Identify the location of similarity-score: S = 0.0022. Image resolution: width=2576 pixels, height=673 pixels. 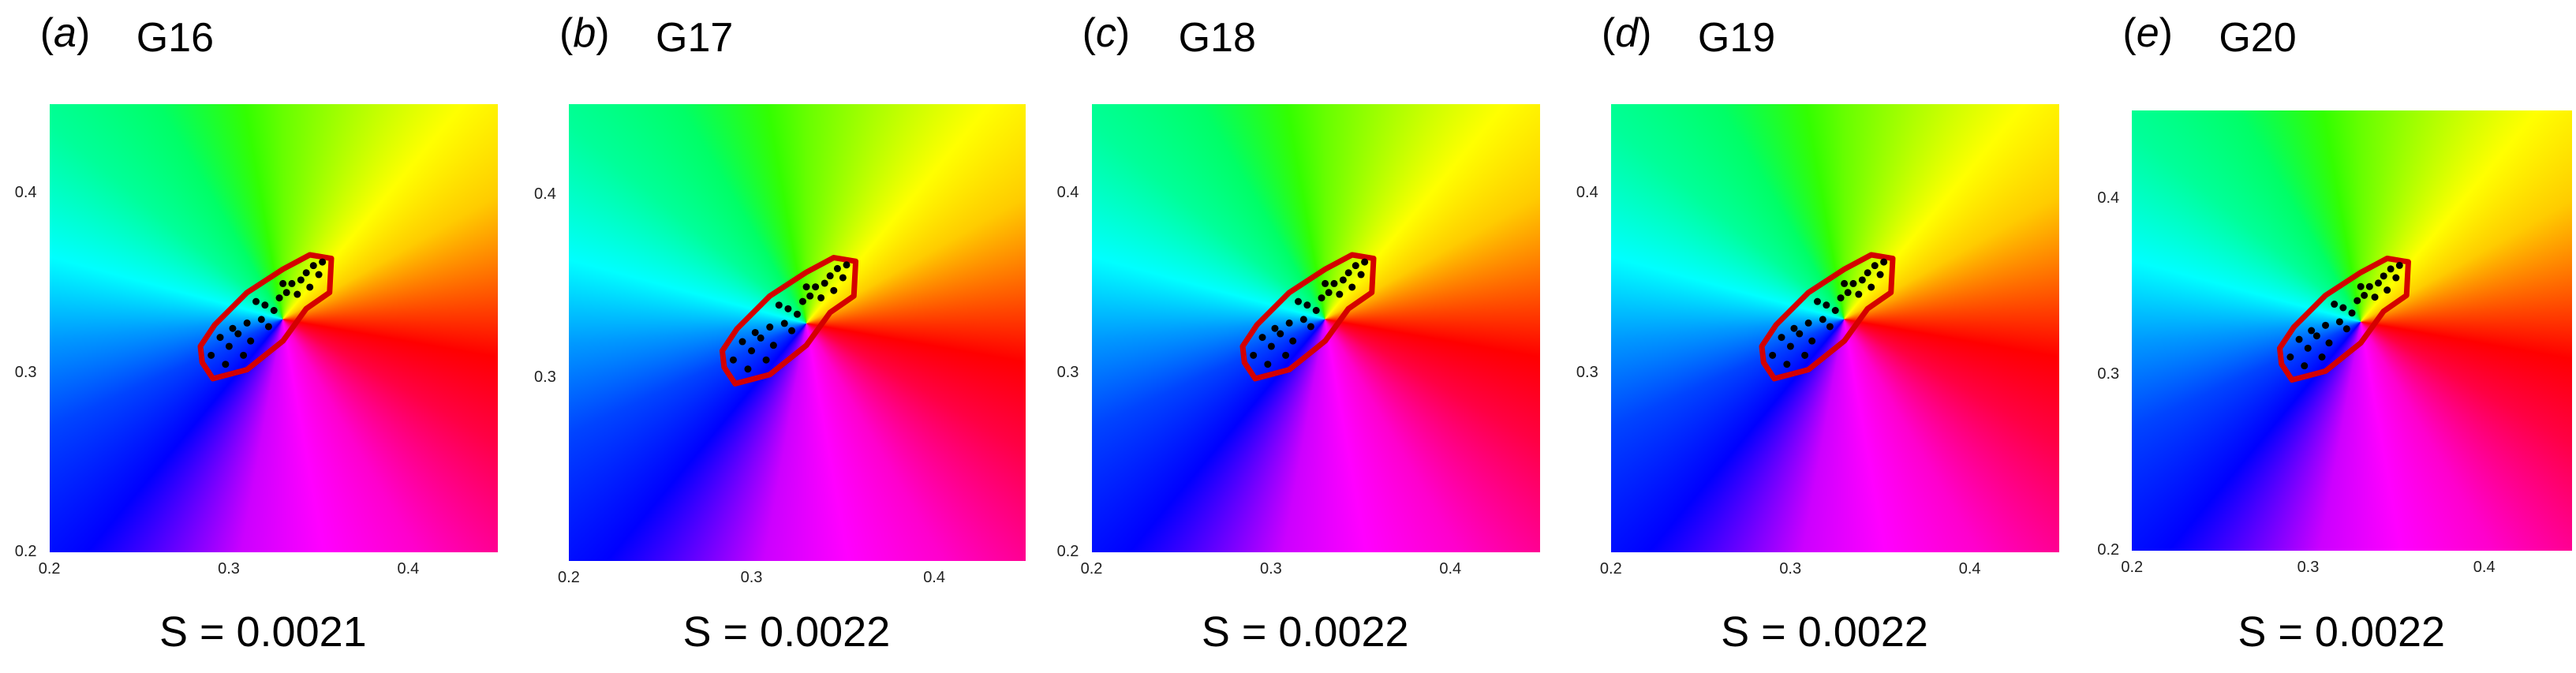
(1824, 632).